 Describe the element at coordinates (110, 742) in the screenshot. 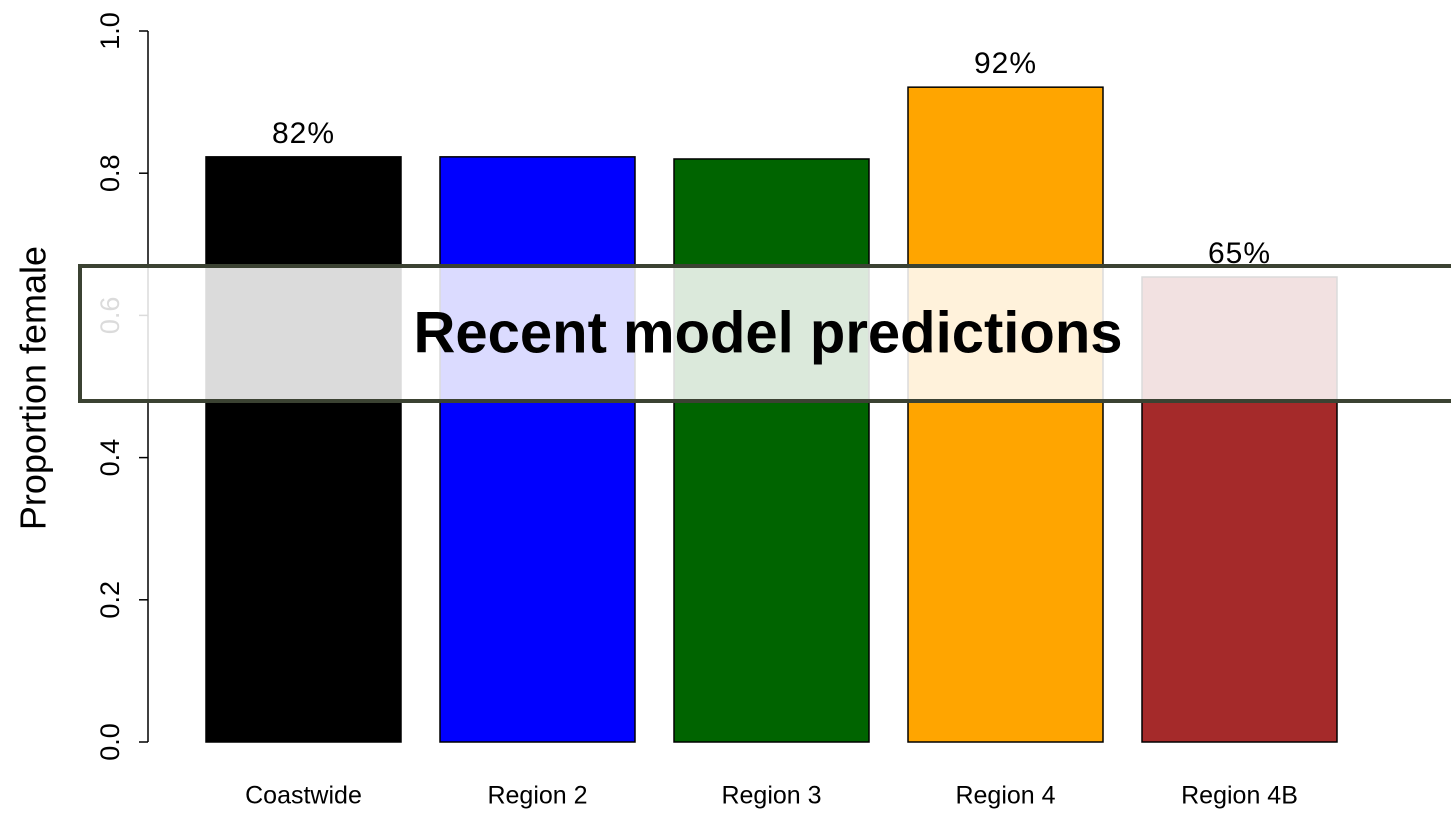

I see `y-tick-label: 0.0` at that location.